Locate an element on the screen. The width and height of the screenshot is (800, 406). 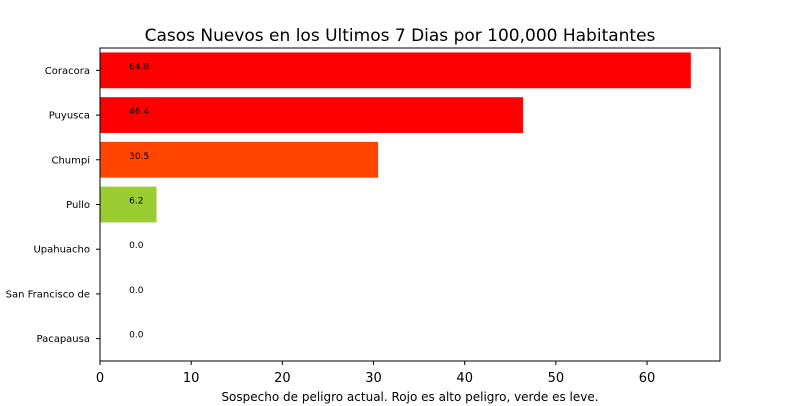
x-tick-label-2: 20 is located at coordinates (282, 378).